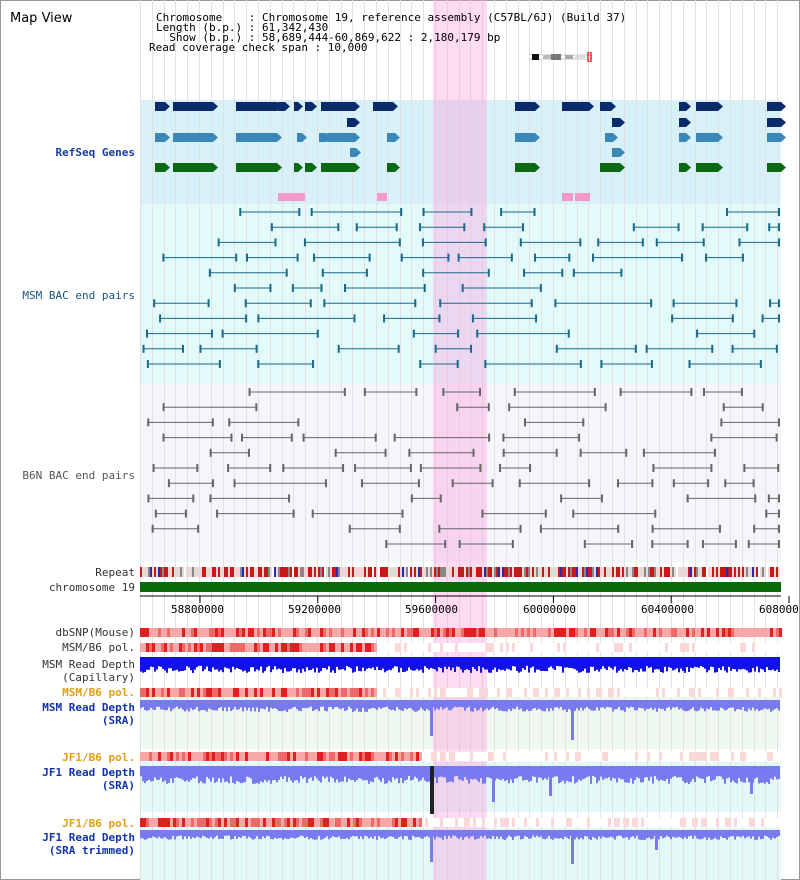 The width and height of the screenshot is (800, 880). I want to click on jf1-depth-trimmed-label: JF1 Read Depth, so click(88, 837).